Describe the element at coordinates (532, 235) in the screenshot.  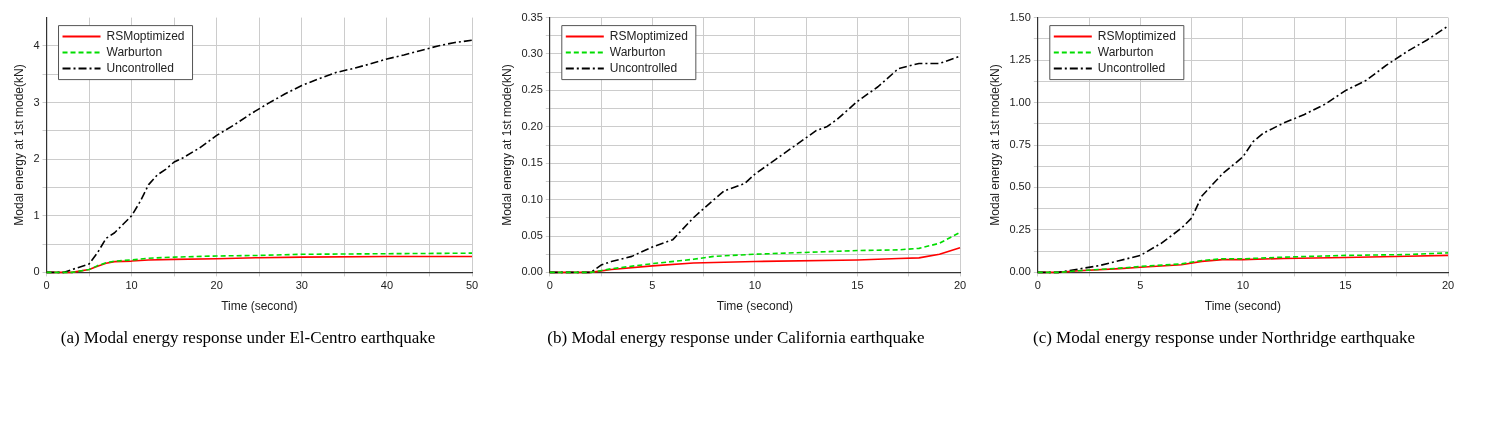
I see `y-tick-label: 0.05` at that location.